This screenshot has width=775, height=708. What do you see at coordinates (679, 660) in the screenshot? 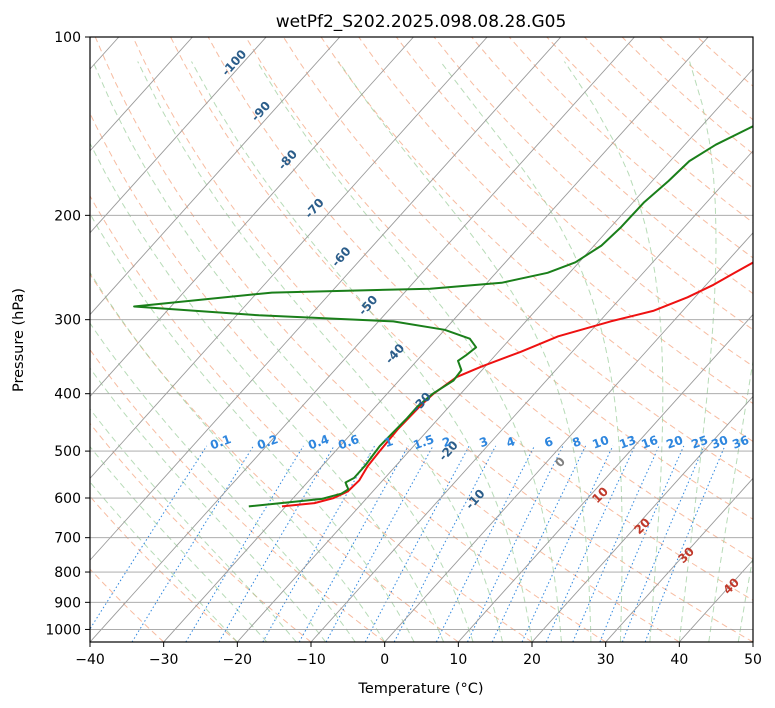
I see `x-tick-label: 40` at bounding box center [679, 660].